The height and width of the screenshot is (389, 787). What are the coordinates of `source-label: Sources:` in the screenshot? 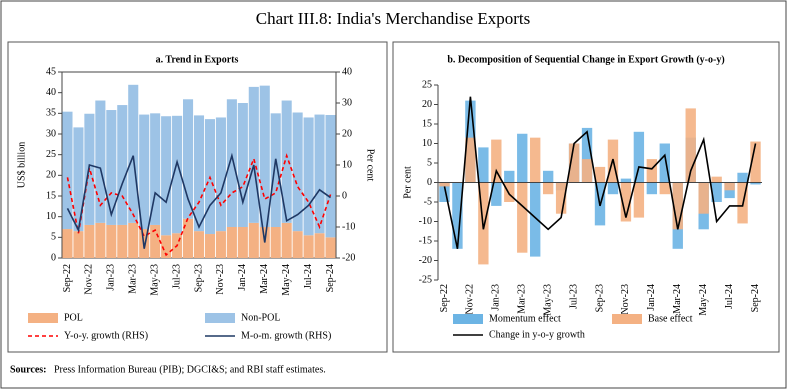 It's located at (28, 369).